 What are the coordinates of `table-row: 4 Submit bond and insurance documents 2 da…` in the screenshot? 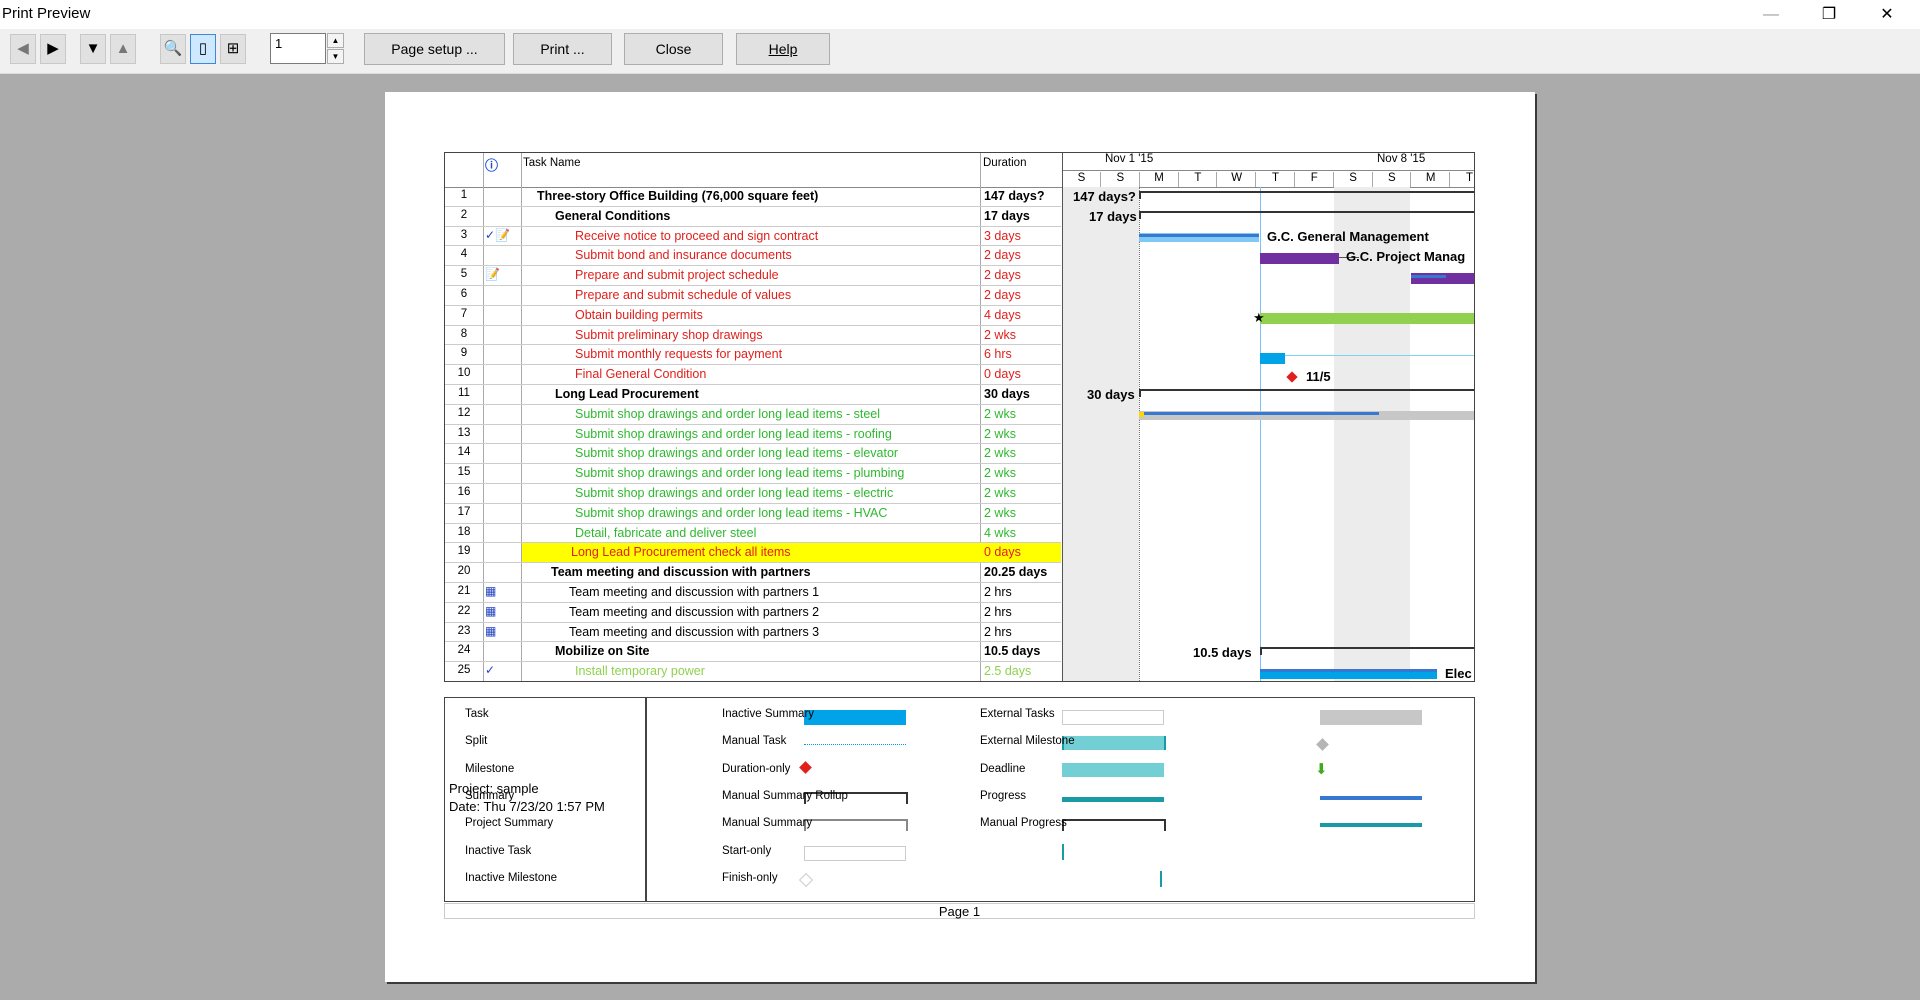 It's located at (753, 256).